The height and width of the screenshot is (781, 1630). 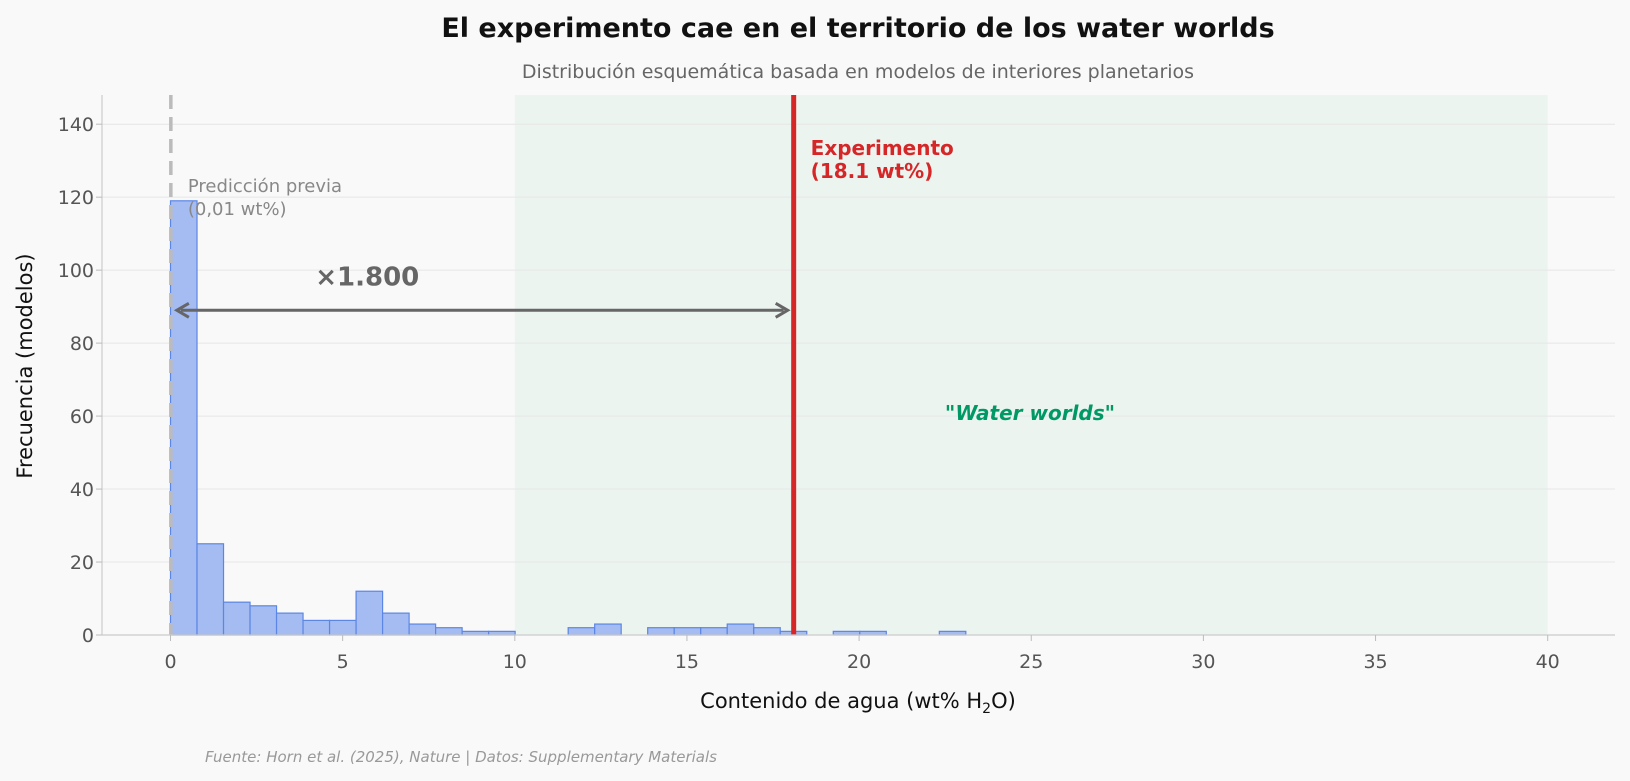 I want to click on y-tick-label: 60, so click(x=82, y=417).